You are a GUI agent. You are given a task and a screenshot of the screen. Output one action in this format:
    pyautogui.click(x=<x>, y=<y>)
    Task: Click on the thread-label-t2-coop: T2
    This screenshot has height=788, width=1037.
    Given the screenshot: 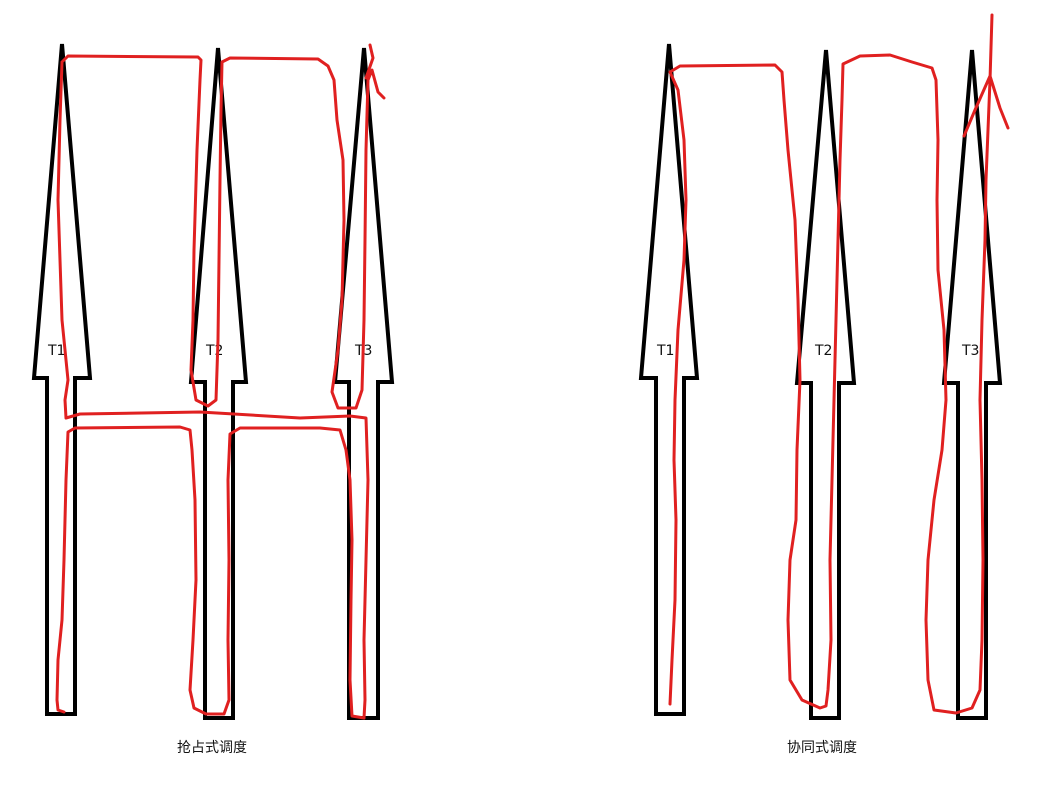 What is the action you would take?
    pyautogui.click(x=823, y=351)
    